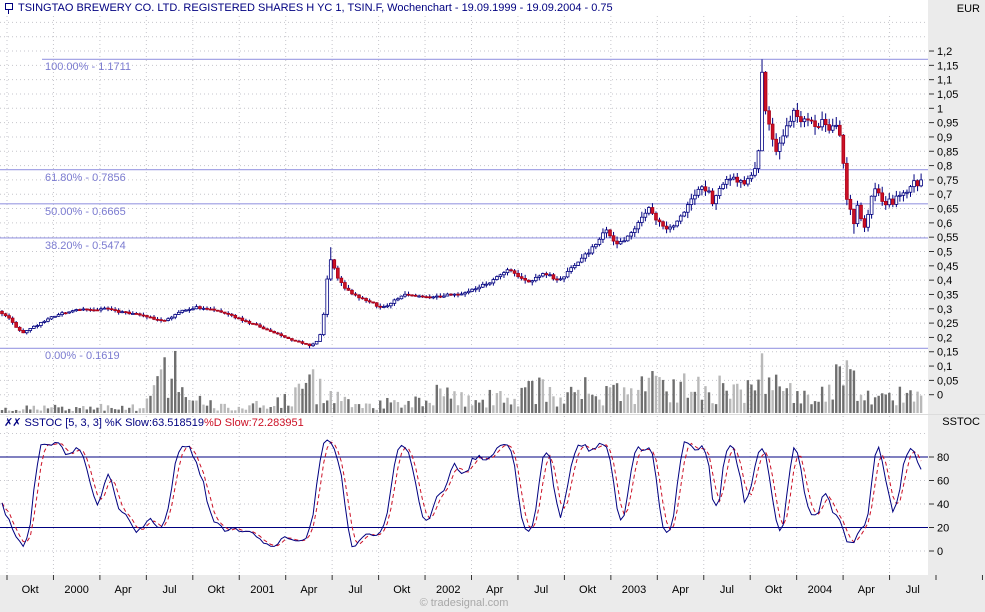 The height and width of the screenshot is (612, 985). What do you see at coordinates (680, 590) in the screenshot?
I see `x-axis-label: Apr` at bounding box center [680, 590].